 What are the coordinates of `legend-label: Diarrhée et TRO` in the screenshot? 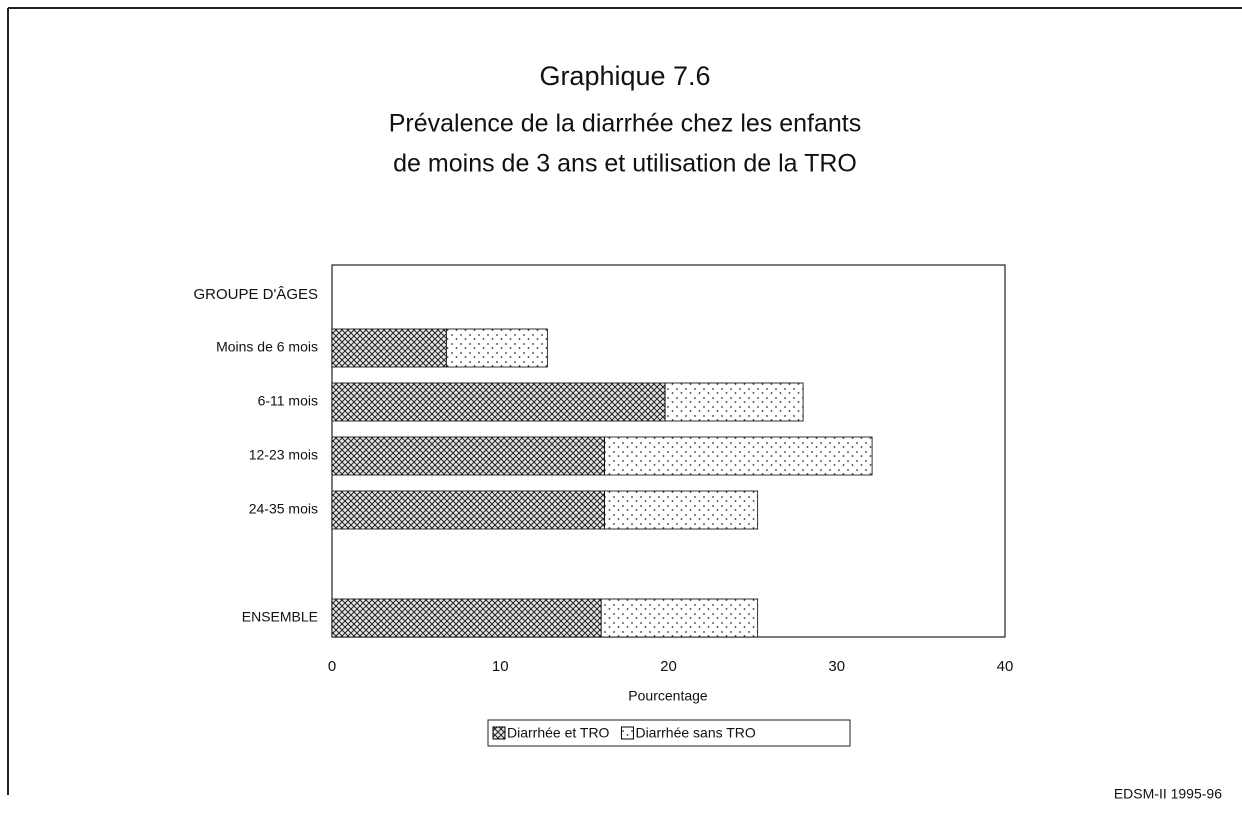 It's located at (558, 733).